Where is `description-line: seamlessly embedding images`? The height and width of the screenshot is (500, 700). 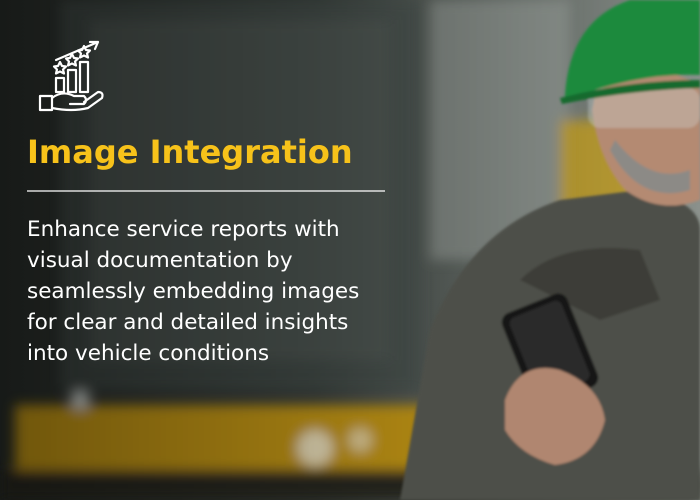
description-line: seamlessly embedding images is located at coordinates (193, 291).